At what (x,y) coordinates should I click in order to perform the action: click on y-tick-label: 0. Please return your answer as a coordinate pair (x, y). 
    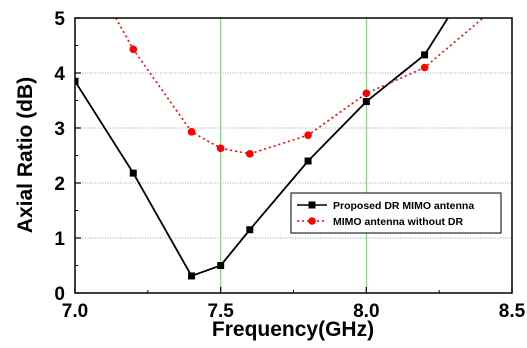
    Looking at the image, I should click on (59, 294).